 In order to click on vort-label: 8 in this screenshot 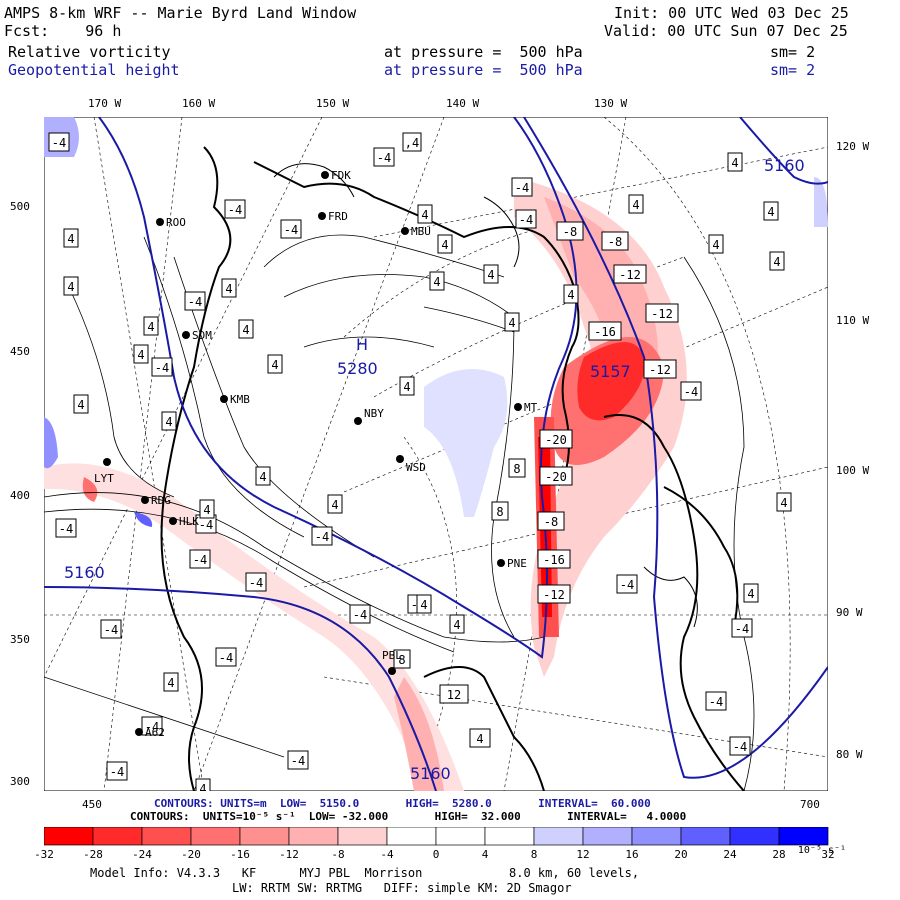, I will do `click(401, 660)`.